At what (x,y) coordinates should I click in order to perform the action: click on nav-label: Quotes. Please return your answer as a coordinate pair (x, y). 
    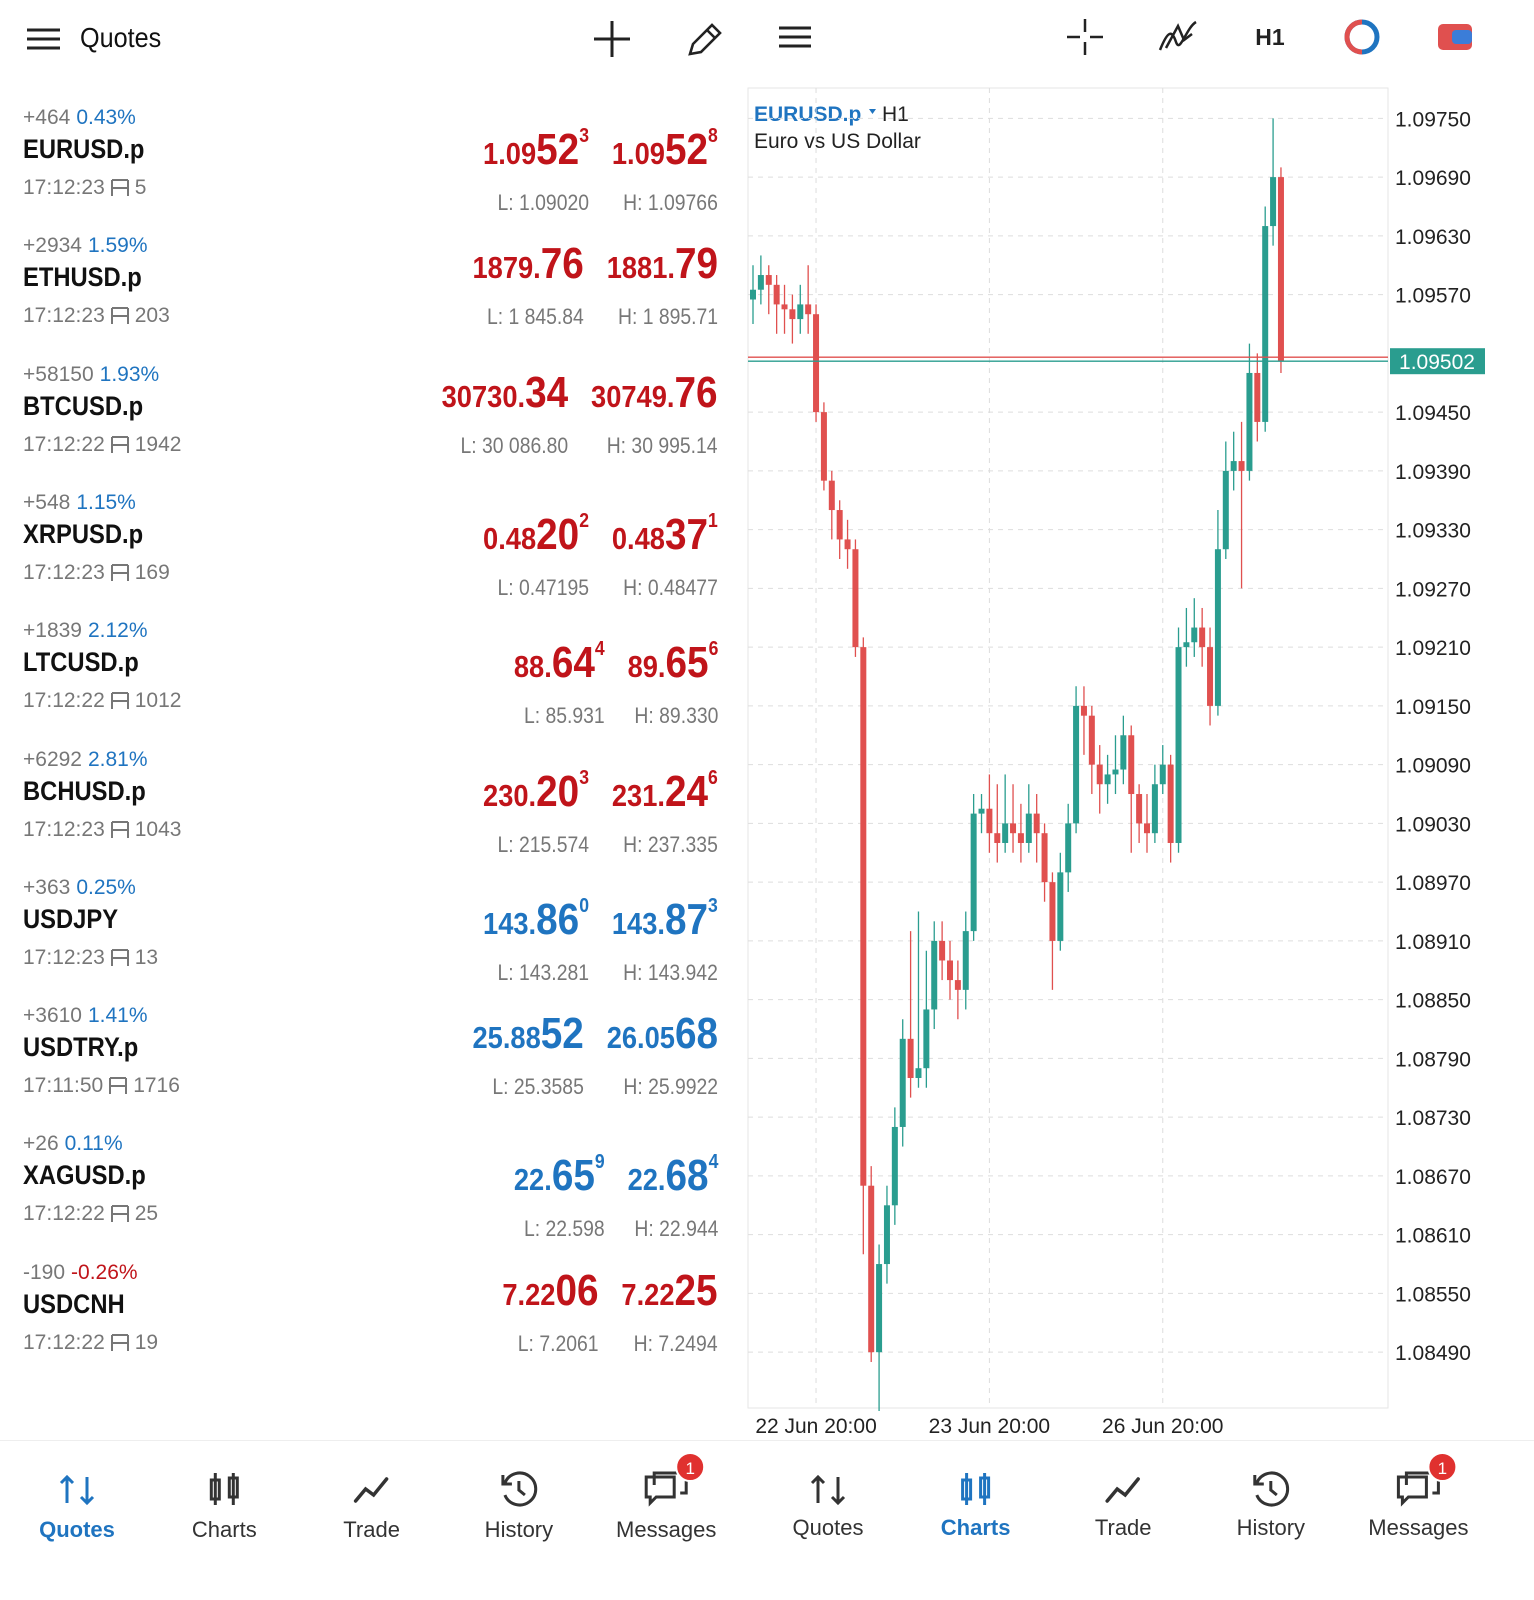
    Looking at the image, I should click on (77, 1529).